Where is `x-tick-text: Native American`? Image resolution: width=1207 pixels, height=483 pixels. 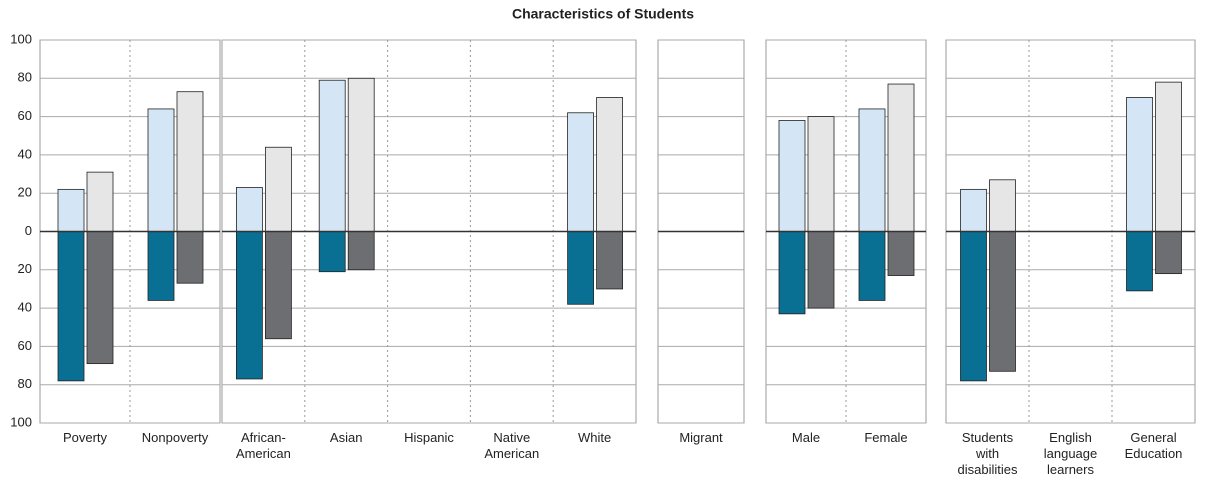 x-tick-text: Native American is located at coordinates (512, 445).